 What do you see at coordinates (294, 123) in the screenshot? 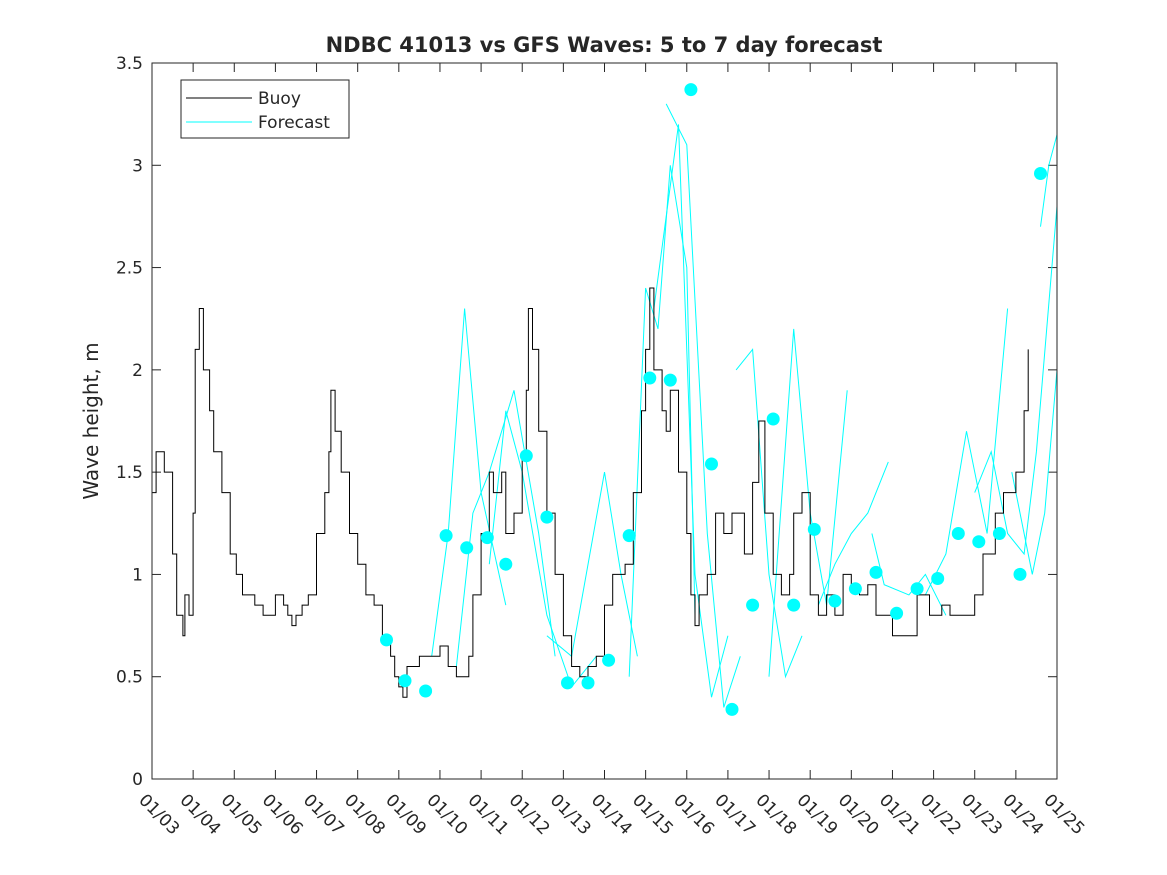
I see `legend-forecast-label: Forecast` at bounding box center [294, 123].